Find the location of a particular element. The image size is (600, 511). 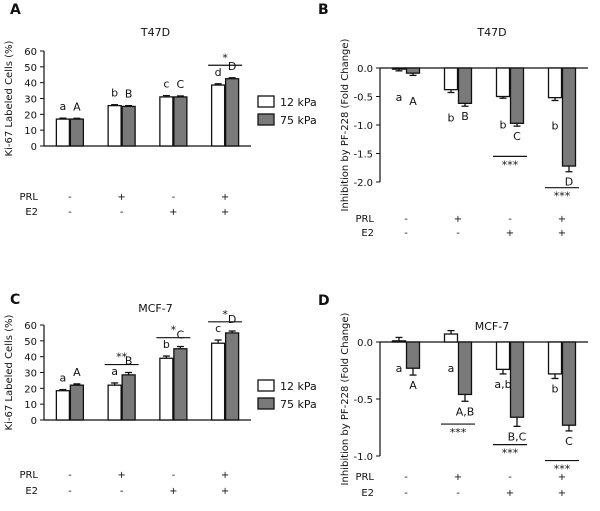

significance-letter: d is located at coordinates (218, 72).